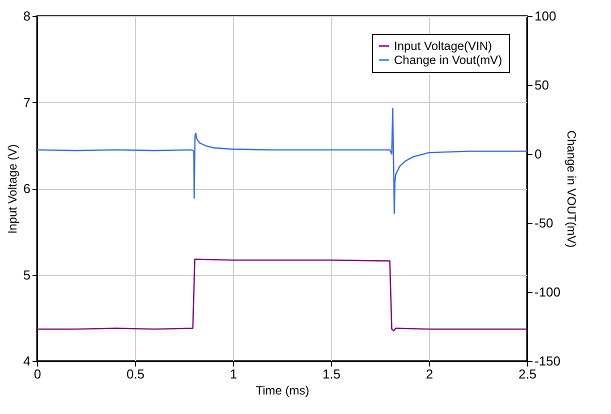  What do you see at coordinates (527, 374) in the screenshot?
I see `x-tick-label: 2.5` at bounding box center [527, 374].